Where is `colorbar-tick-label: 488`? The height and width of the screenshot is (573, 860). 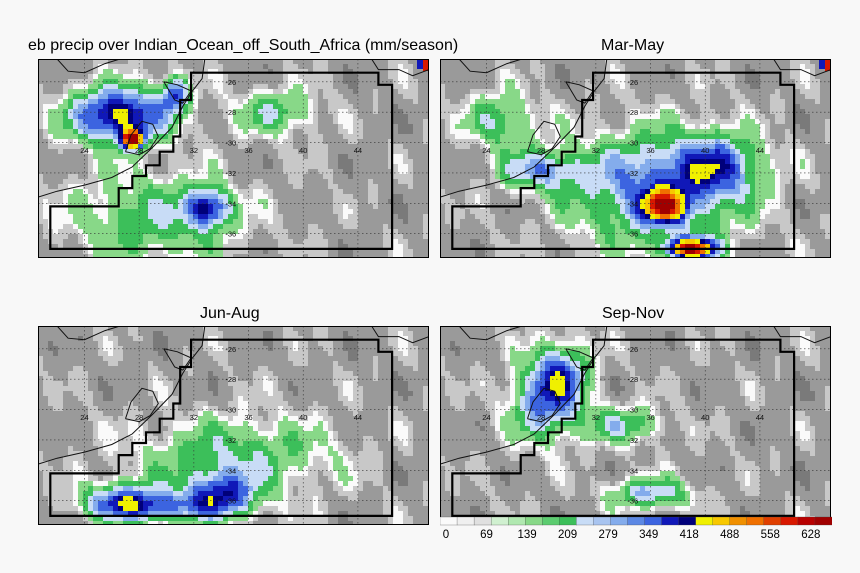
colorbar-tick-label: 488 is located at coordinates (729, 535).